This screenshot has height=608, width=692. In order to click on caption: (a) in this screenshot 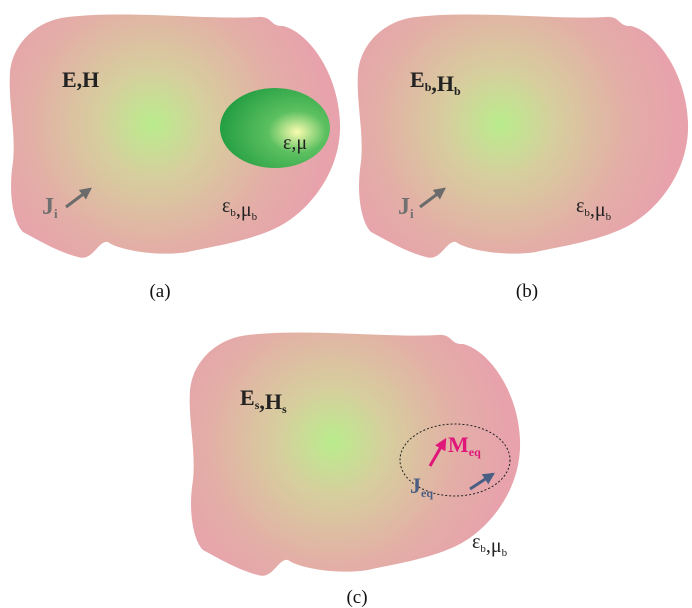, I will do `click(159, 291)`.